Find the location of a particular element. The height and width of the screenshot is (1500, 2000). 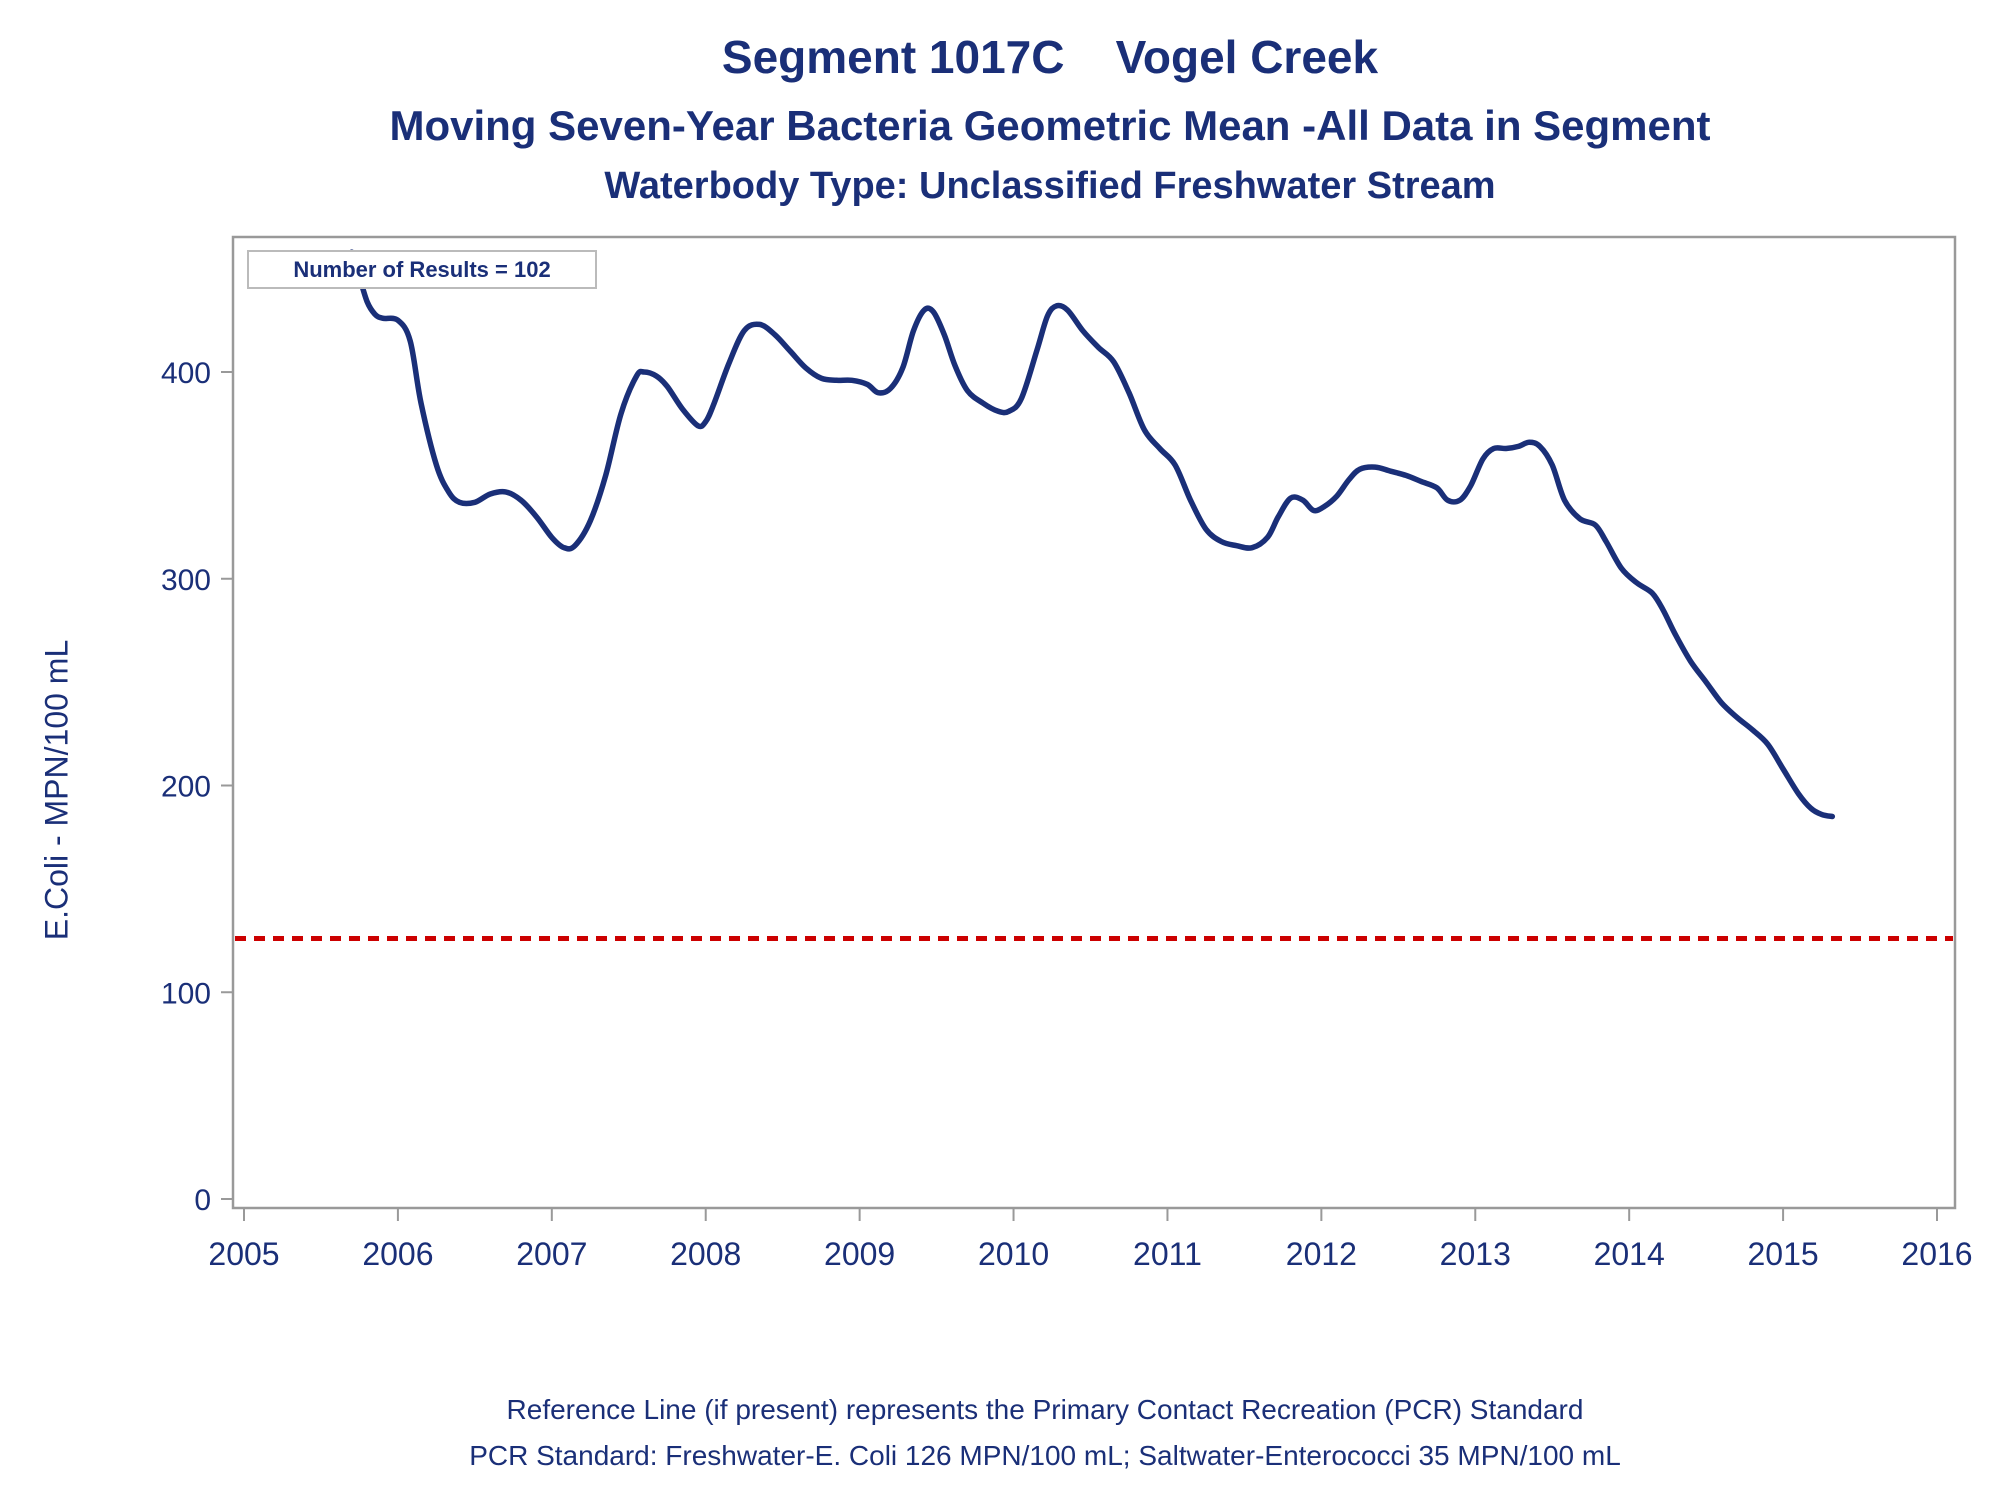

x-tick-label: 2013 is located at coordinates (1475, 1254).